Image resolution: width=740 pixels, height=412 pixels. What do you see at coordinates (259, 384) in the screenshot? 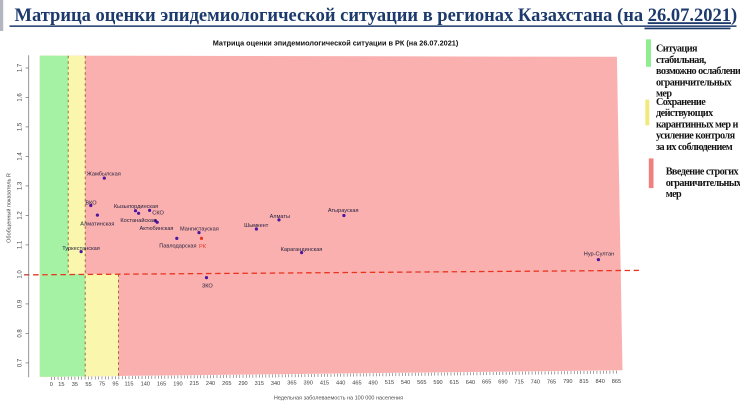
I see `svg-text: 315` at bounding box center [259, 384].